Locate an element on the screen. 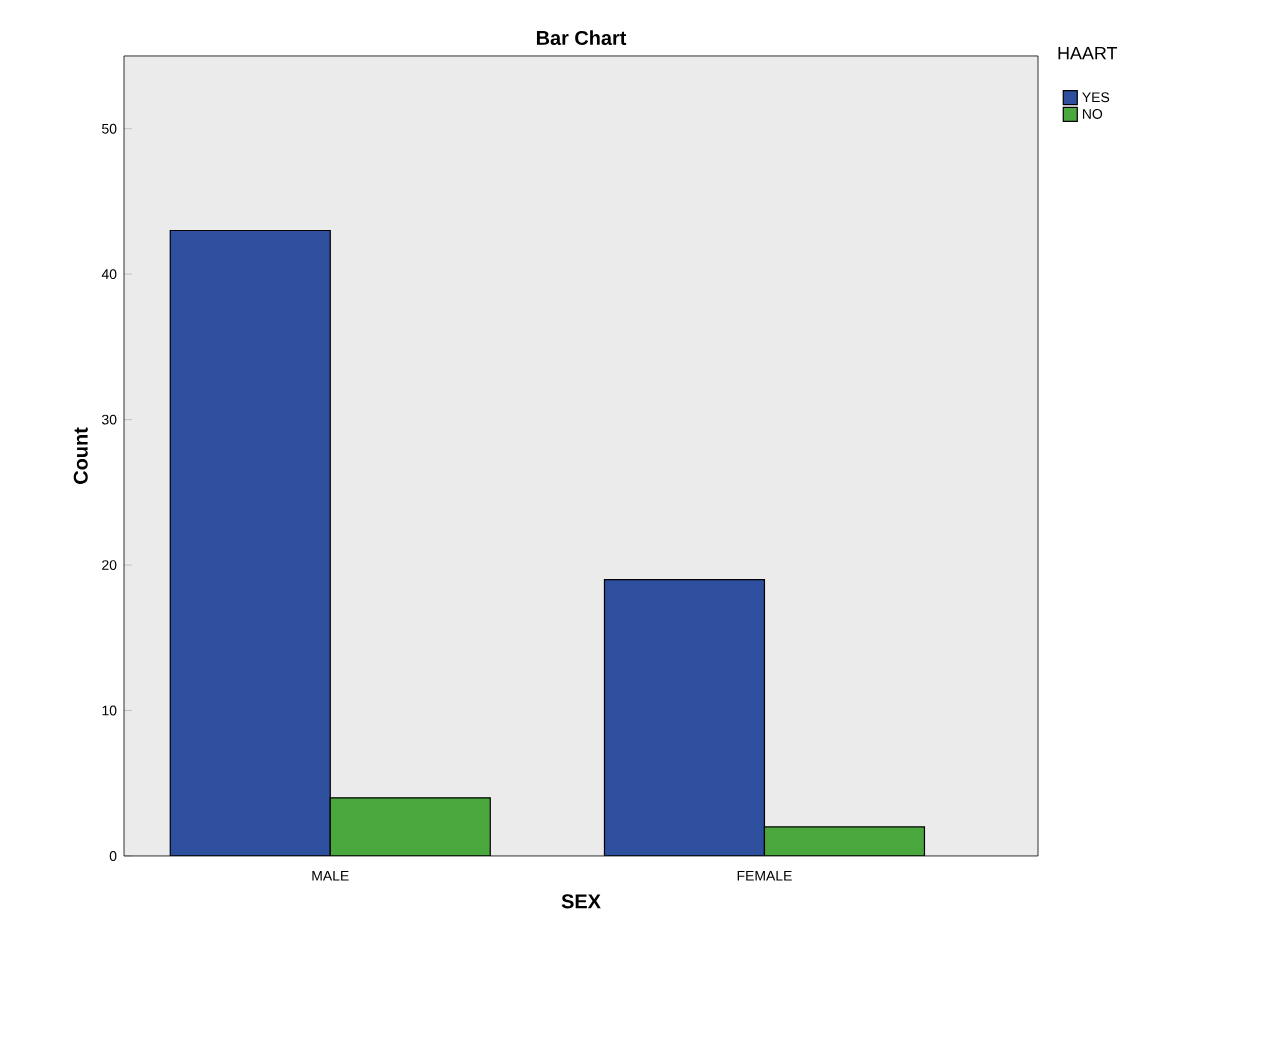 The height and width of the screenshot is (1064, 1268). y-axis-title: Count is located at coordinates (80, 455).